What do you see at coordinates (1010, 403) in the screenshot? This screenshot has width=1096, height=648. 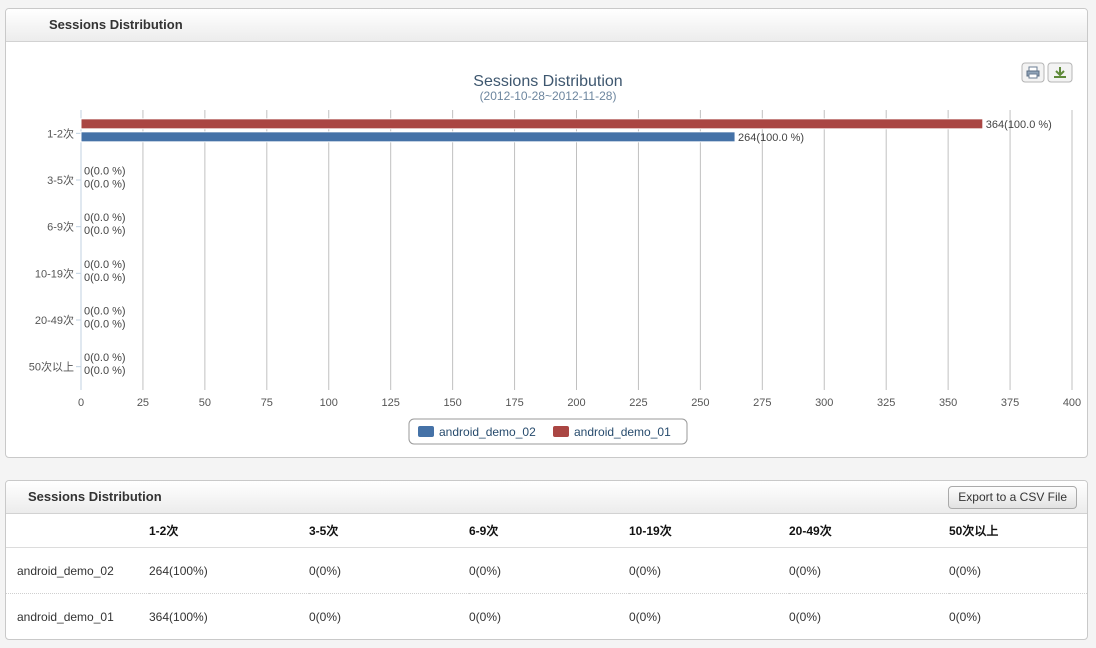 I see `x-tick-label: 375` at bounding box center [1010, 403].